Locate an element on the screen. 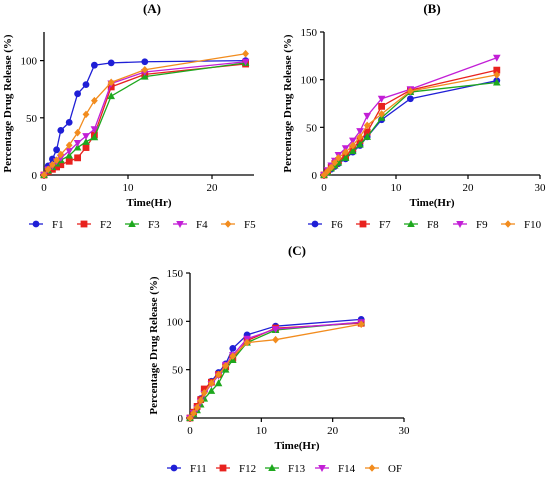  series-F14 is located at coordinates (275, 370).